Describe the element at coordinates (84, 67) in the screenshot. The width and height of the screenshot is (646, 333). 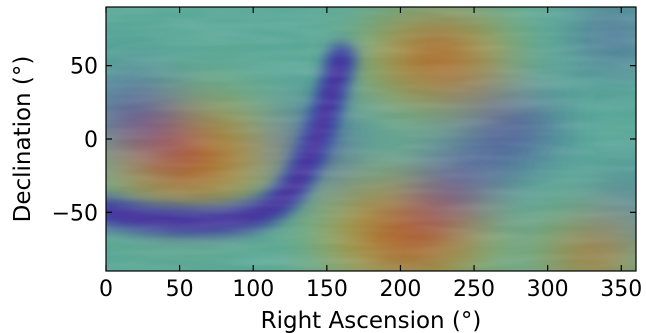
I see `y-tick-label: 50` at that location.